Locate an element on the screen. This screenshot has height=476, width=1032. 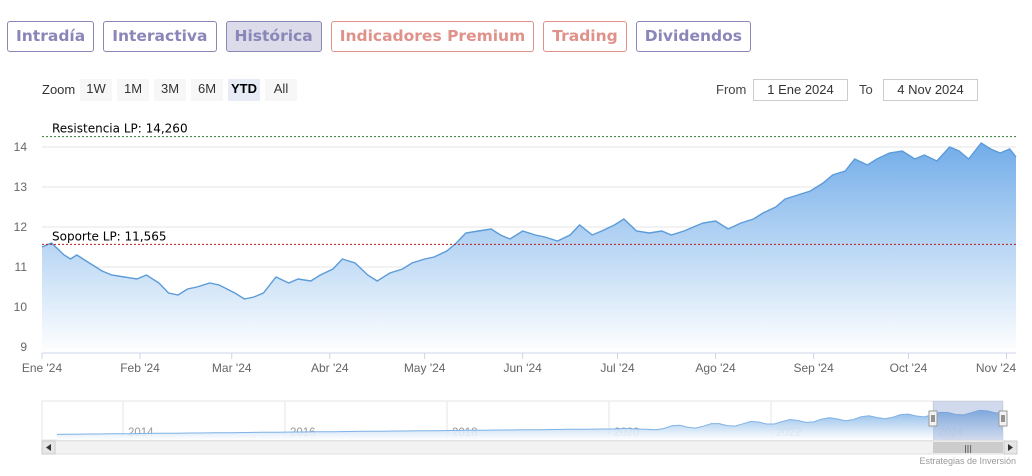
zoom-ytd-button: YTD is located at coordinates (244, 90).